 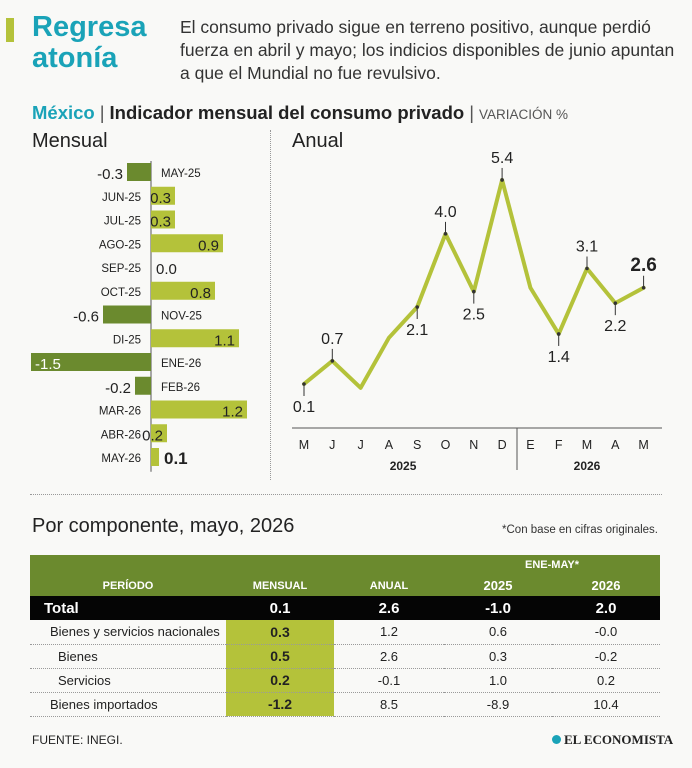 What do you see at coordinates (287, 112) in the screenshot?
I see `subhead-title: Indicador mensual del consumo privado` at bounding box center [287, 112].